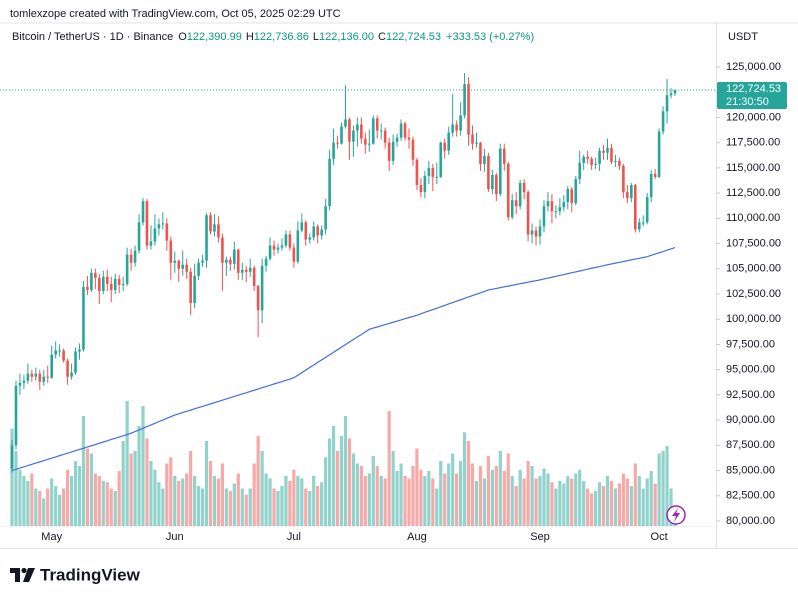 The height and width of the screenshot is (600, 798). I want to click on y-tick-label: 85,000.00, so click(750, 470).